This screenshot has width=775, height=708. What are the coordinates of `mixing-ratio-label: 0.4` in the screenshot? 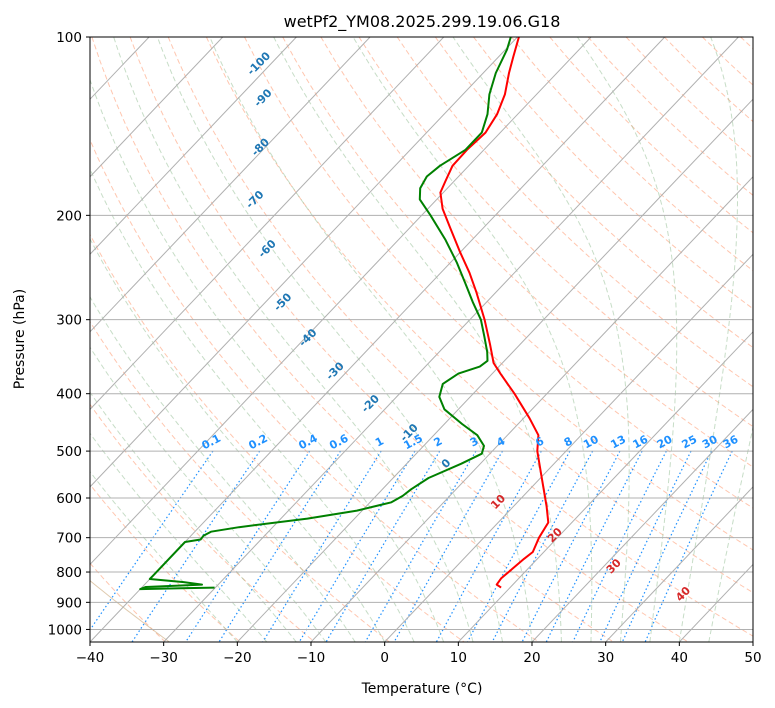 It's located at (308, 442).